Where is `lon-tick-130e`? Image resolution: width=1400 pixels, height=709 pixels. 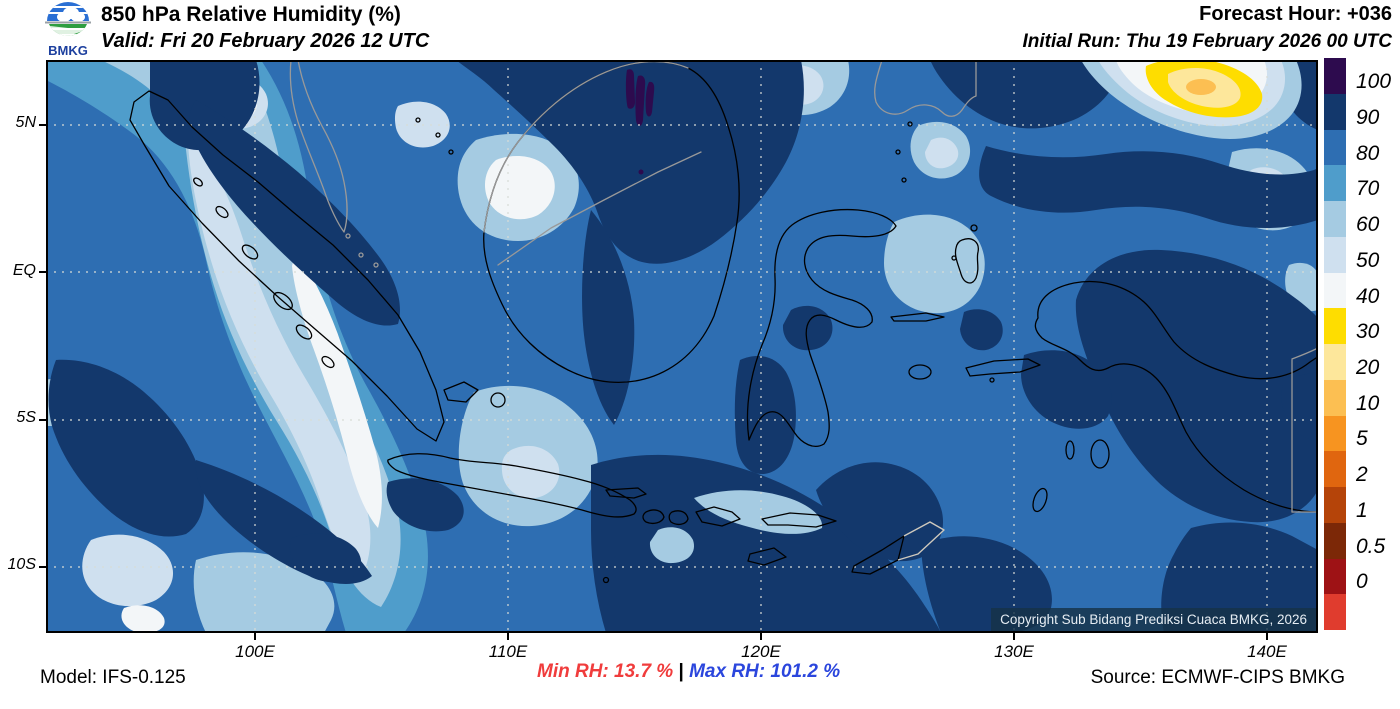
lon-tick-130e is located at coordinates (1014, 636).